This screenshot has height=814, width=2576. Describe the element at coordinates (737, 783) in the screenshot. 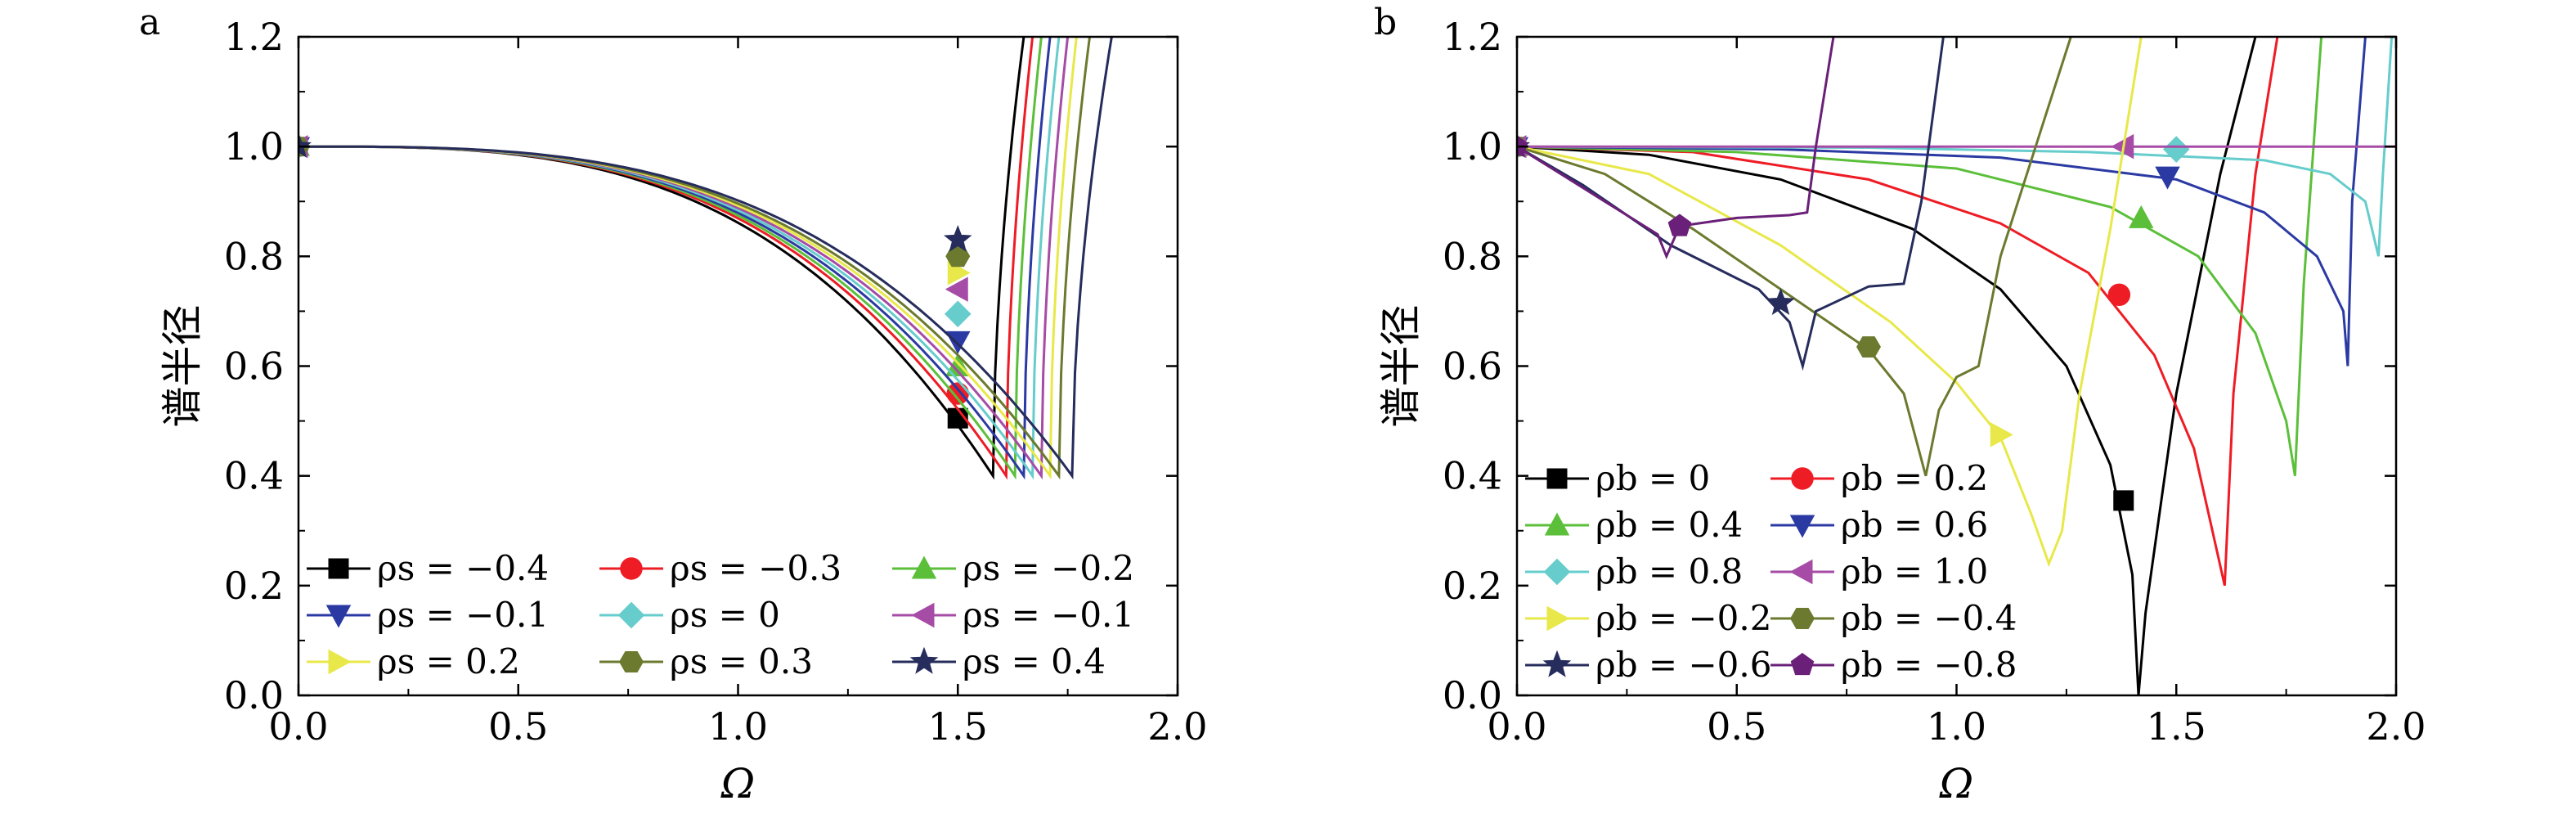

I see `panel-a-xlabel: Ω` at that location.